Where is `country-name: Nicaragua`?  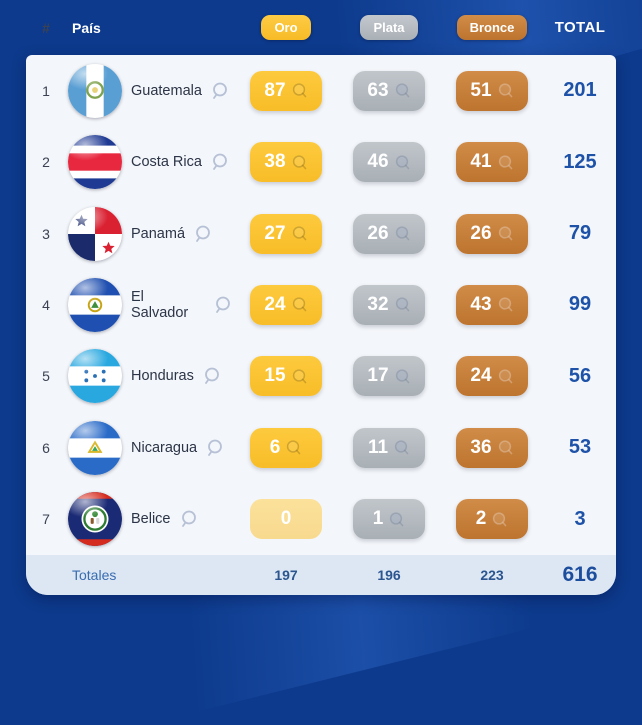
country-name: Nicaragua is located at coordinates (164, 447).